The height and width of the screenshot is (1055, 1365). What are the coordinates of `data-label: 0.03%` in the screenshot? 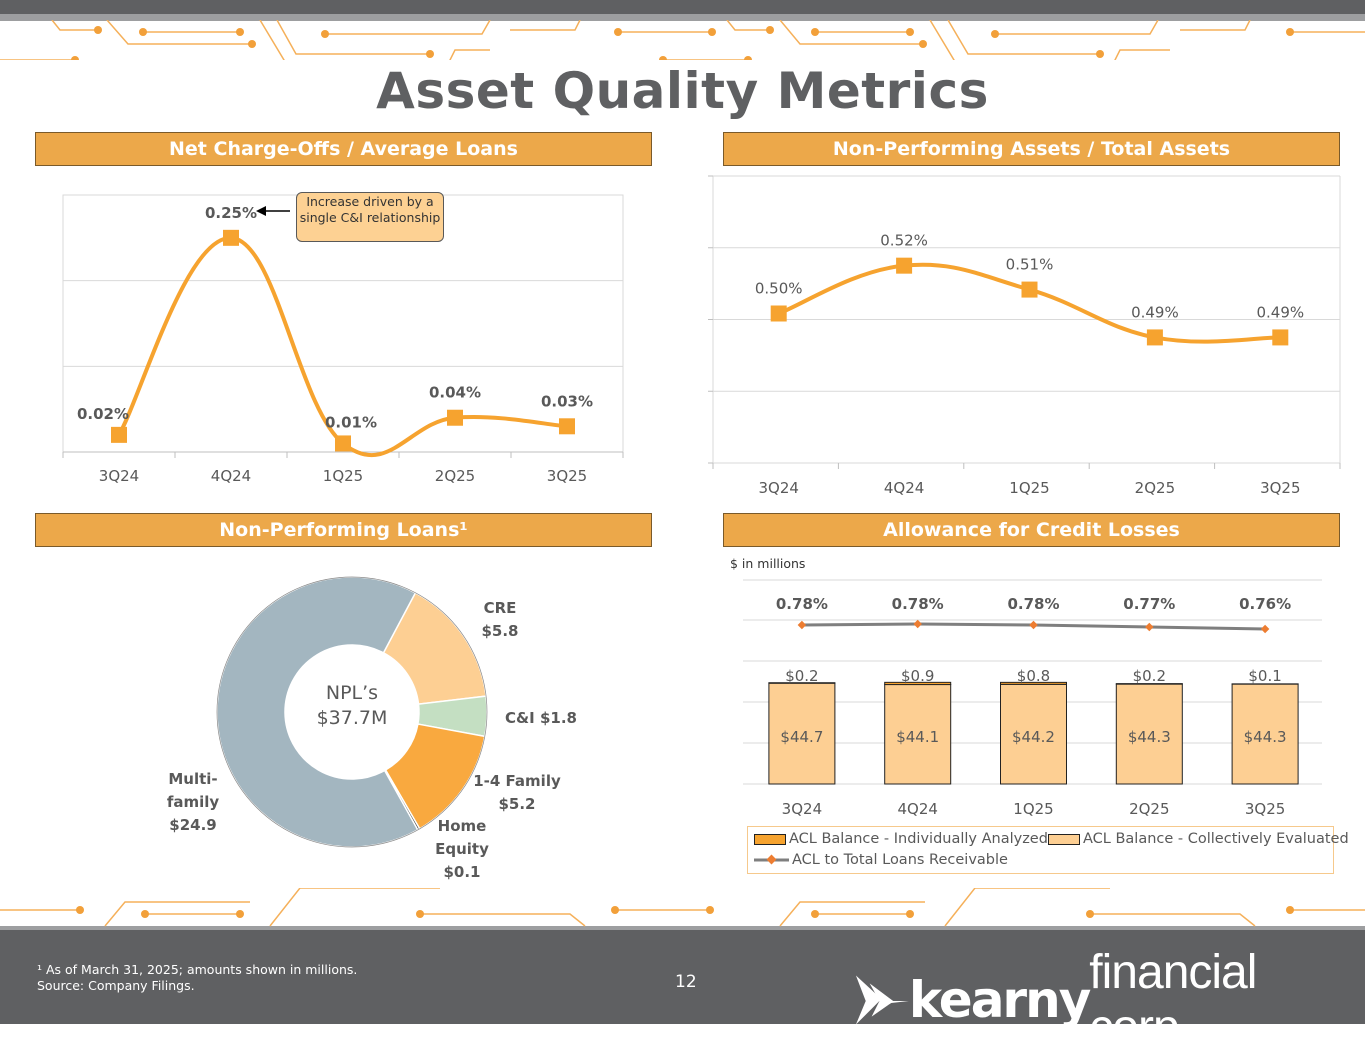 It's located at (567, 401).